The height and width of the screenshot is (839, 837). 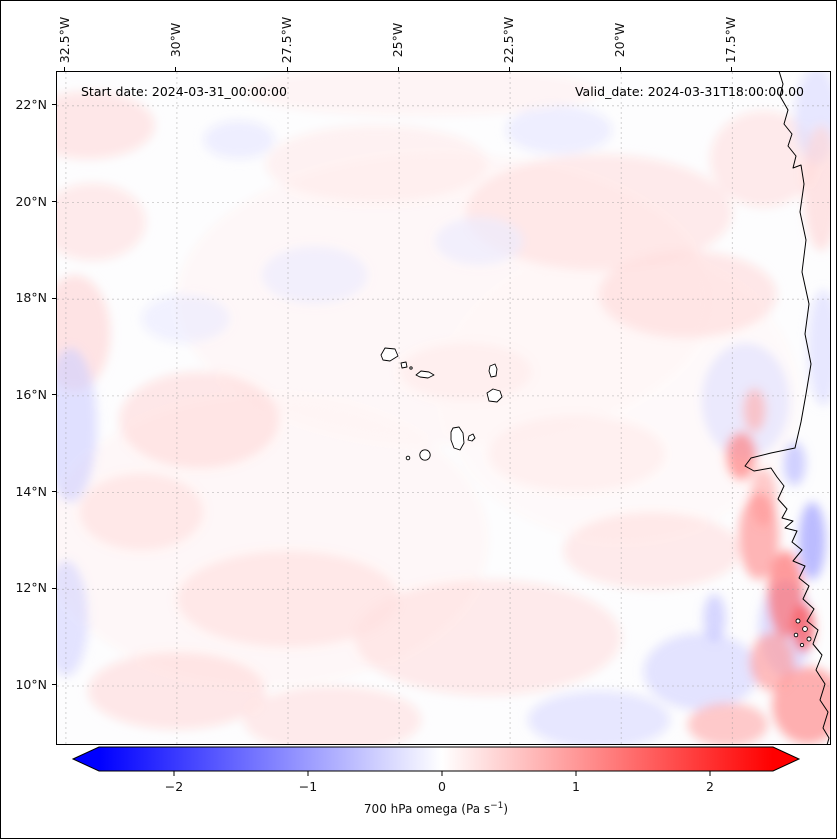 I want to click on colorbar-label-exponent: −1, so click(x=497, y=806).